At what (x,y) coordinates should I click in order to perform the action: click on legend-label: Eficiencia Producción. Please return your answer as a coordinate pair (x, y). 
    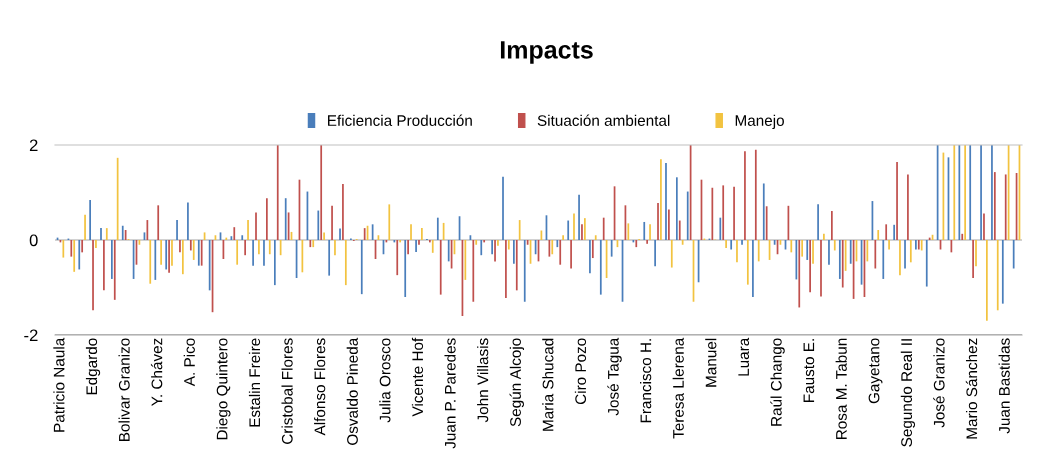
    Looking at the image, I should click on (400, 120).